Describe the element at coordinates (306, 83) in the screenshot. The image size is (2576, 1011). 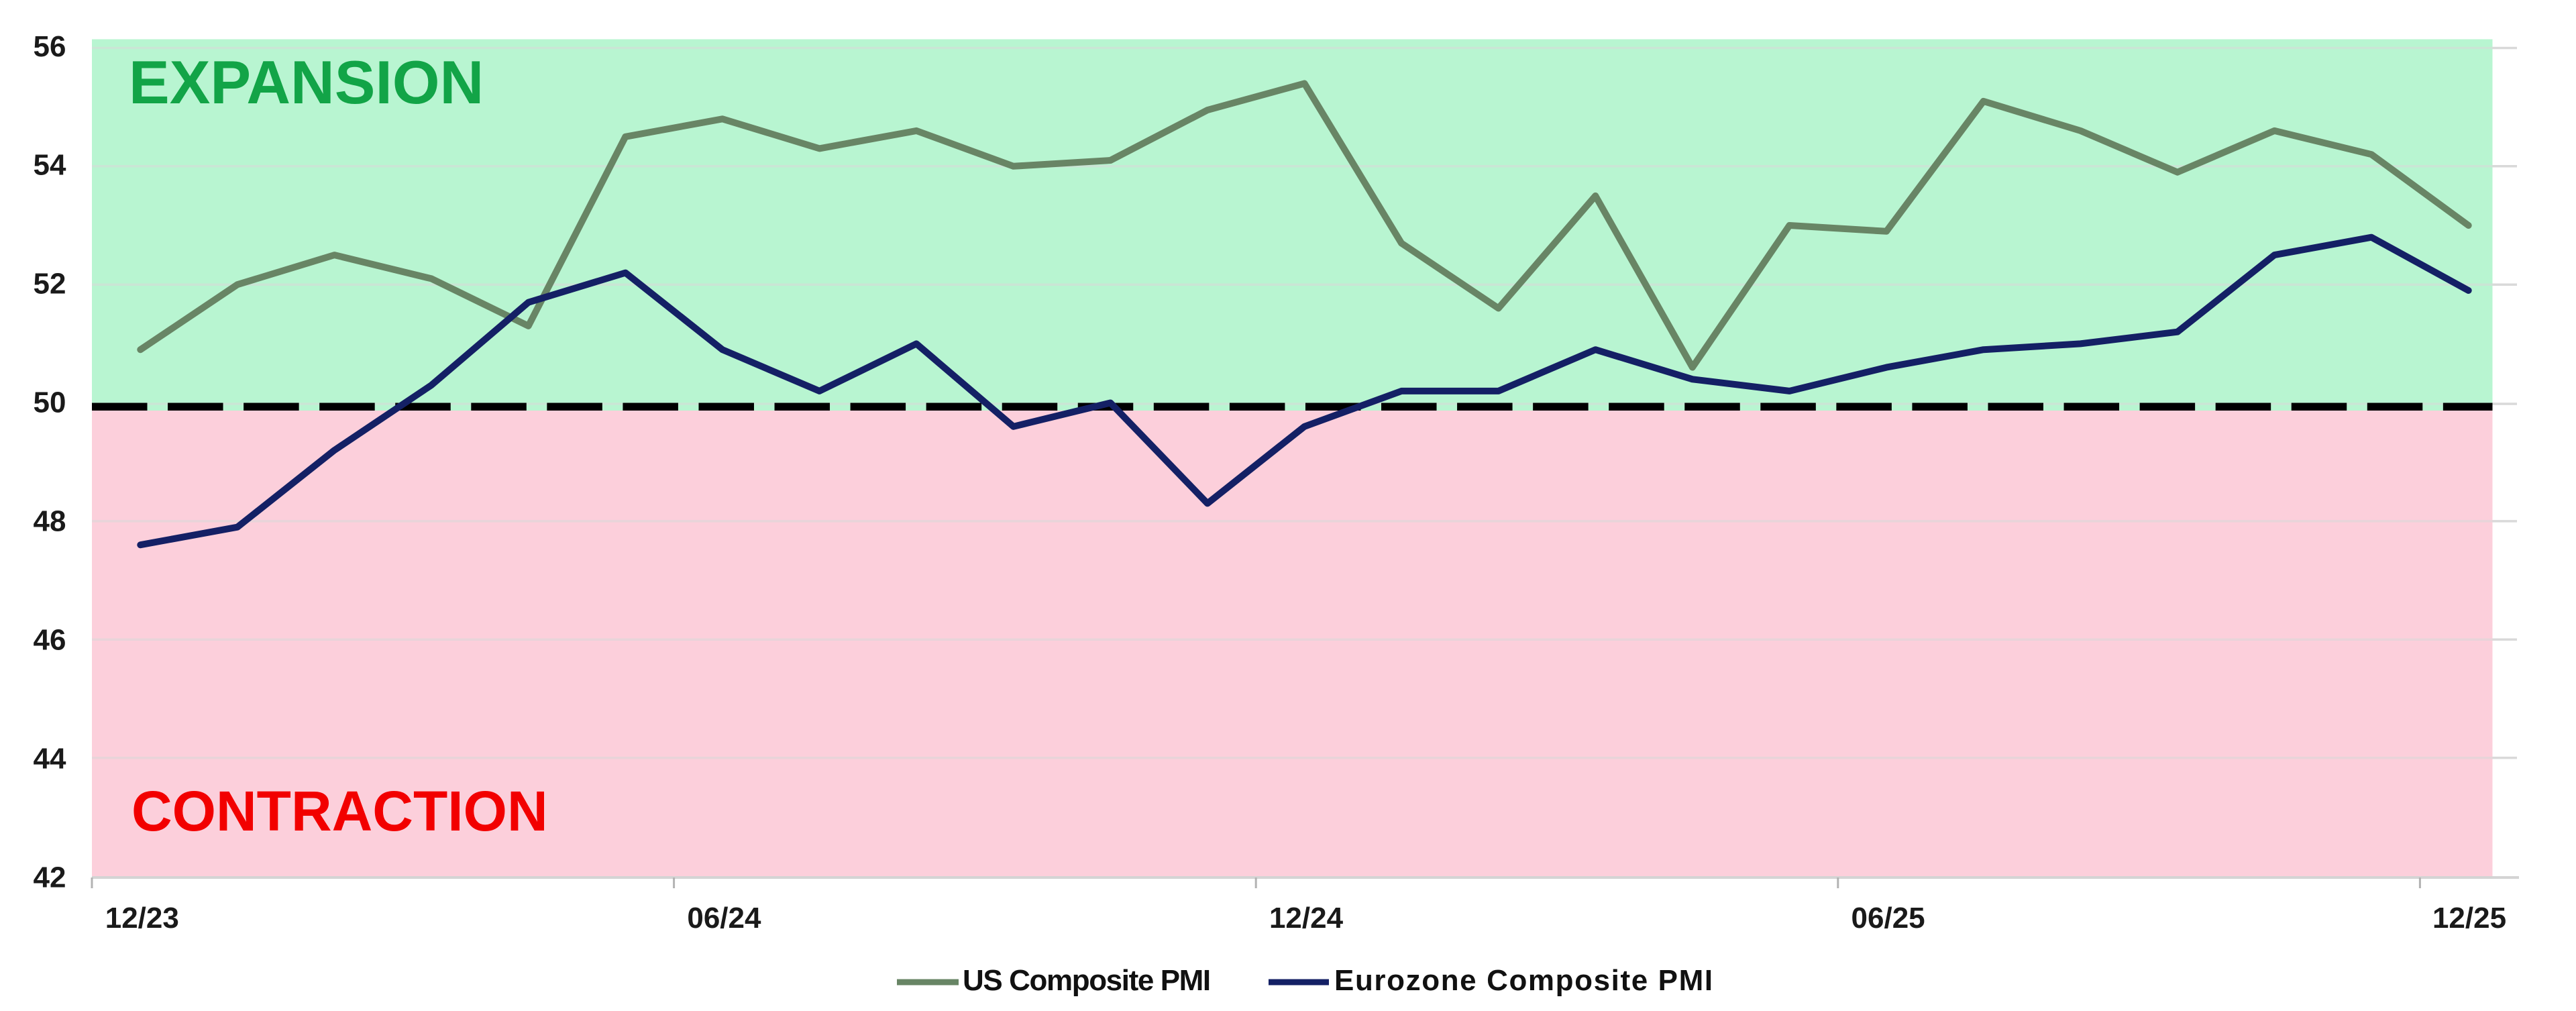
I see `svg-text: EXPANSION` at that location.